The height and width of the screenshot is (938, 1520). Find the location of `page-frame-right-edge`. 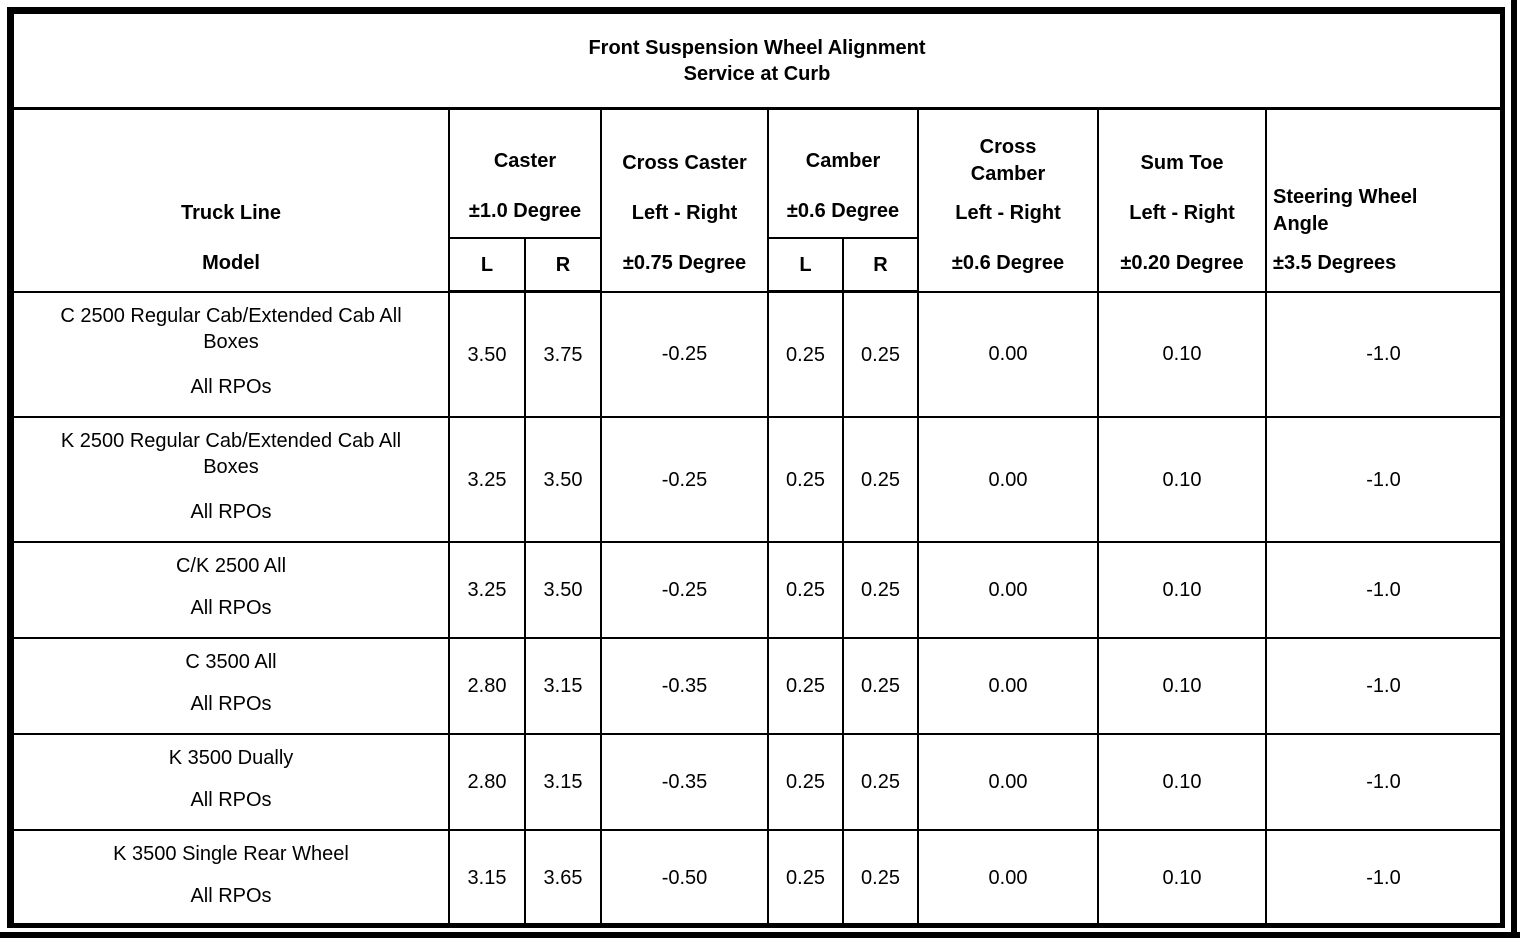

page-frame-right-edge is located at coordinates (1514, 469).